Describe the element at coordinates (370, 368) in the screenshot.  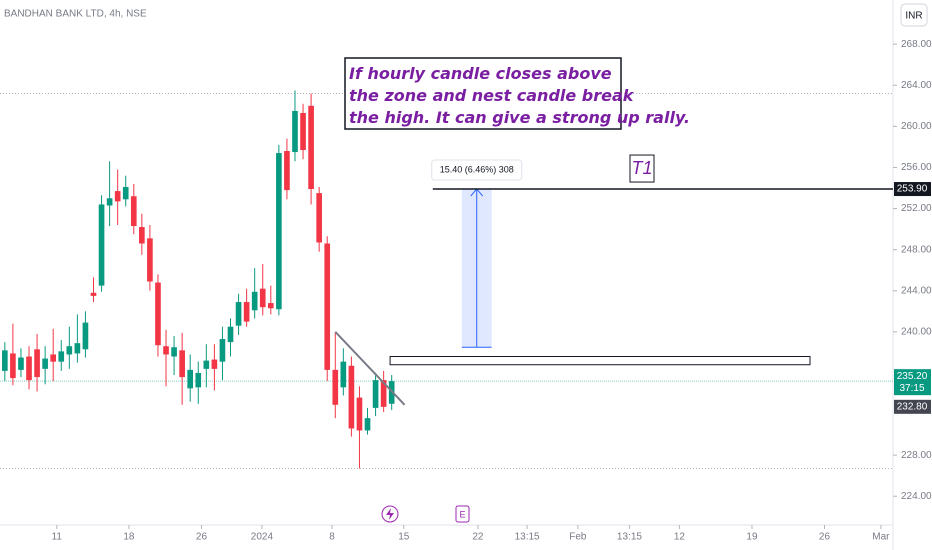
I see `trendline` at that location.